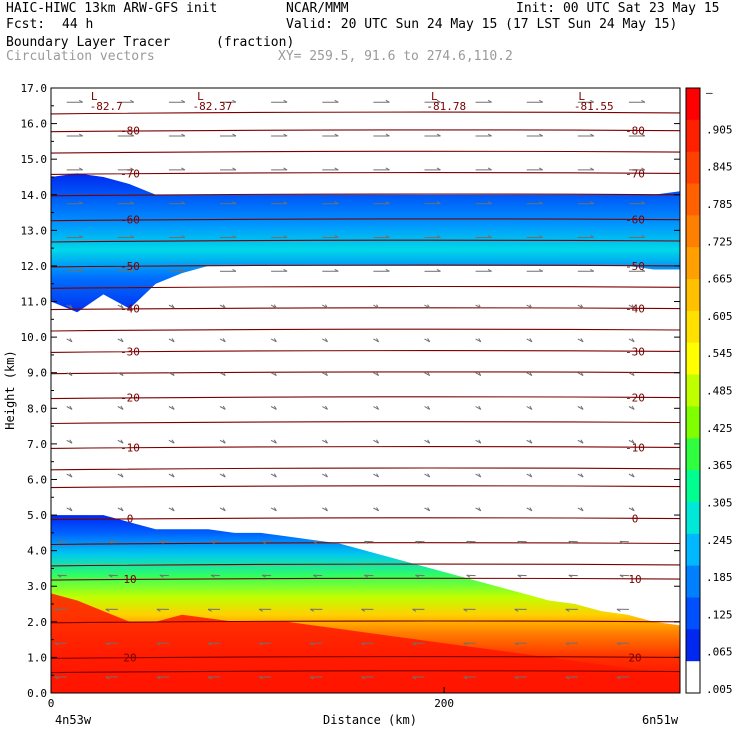  What do you see at coordinates (317, 8) in the screenshot?
I see `center-label: NCAR/MMM` at bounding box center [317, 8].